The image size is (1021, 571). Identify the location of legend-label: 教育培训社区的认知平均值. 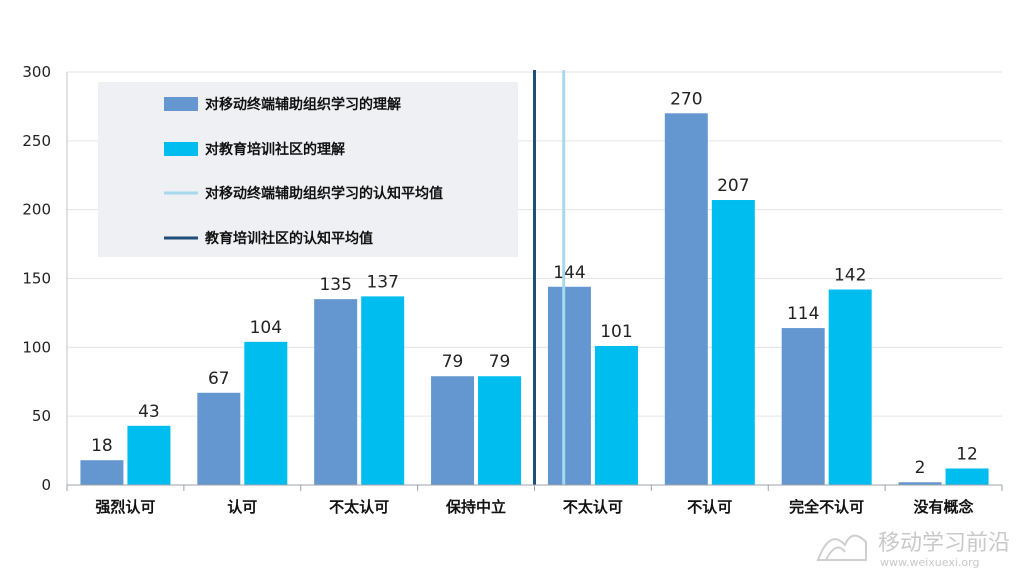
(289, 238).